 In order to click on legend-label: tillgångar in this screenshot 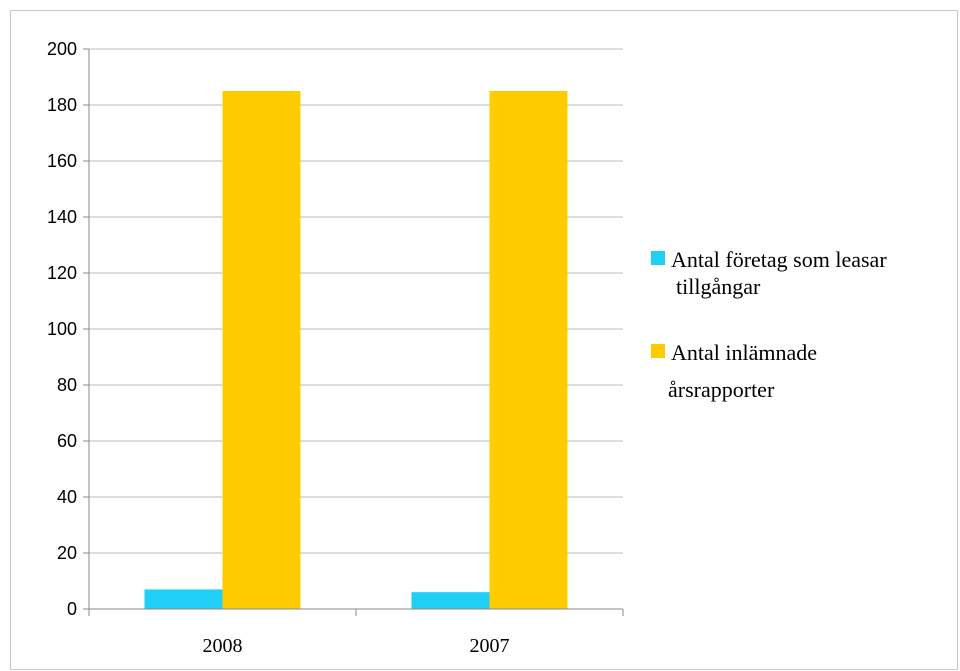, I will do `click(718, 286)`.